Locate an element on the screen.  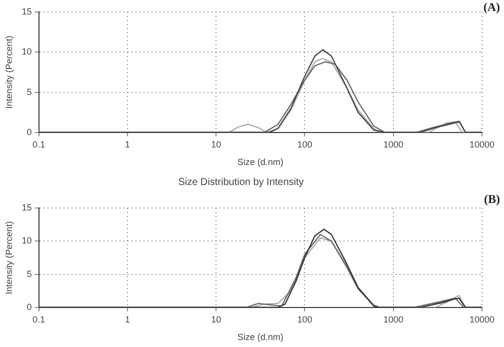
text: (A) is located at coordinates (491, 7).